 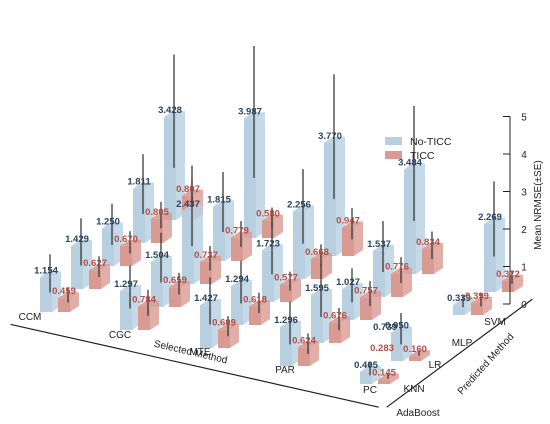 I want to click on x-tick-label-pc: PC, so click(x=370, y=390).